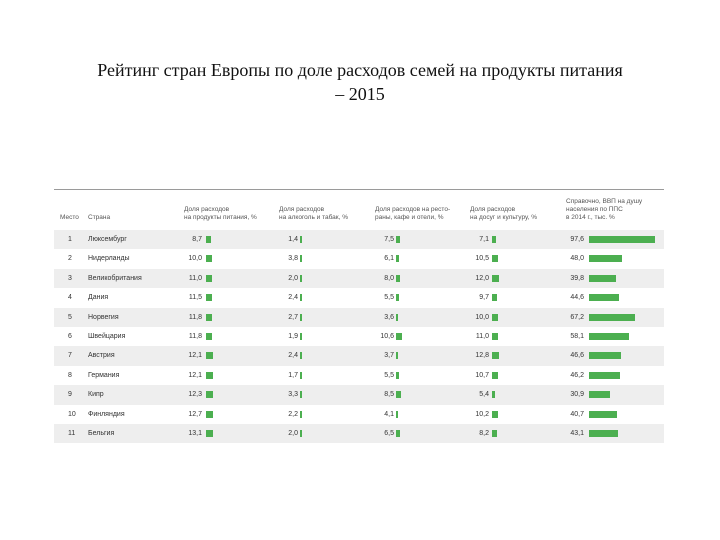 This screenshot has height=540, width=720. I want to click on cell-food-value: 11,5, so click(195, 298).